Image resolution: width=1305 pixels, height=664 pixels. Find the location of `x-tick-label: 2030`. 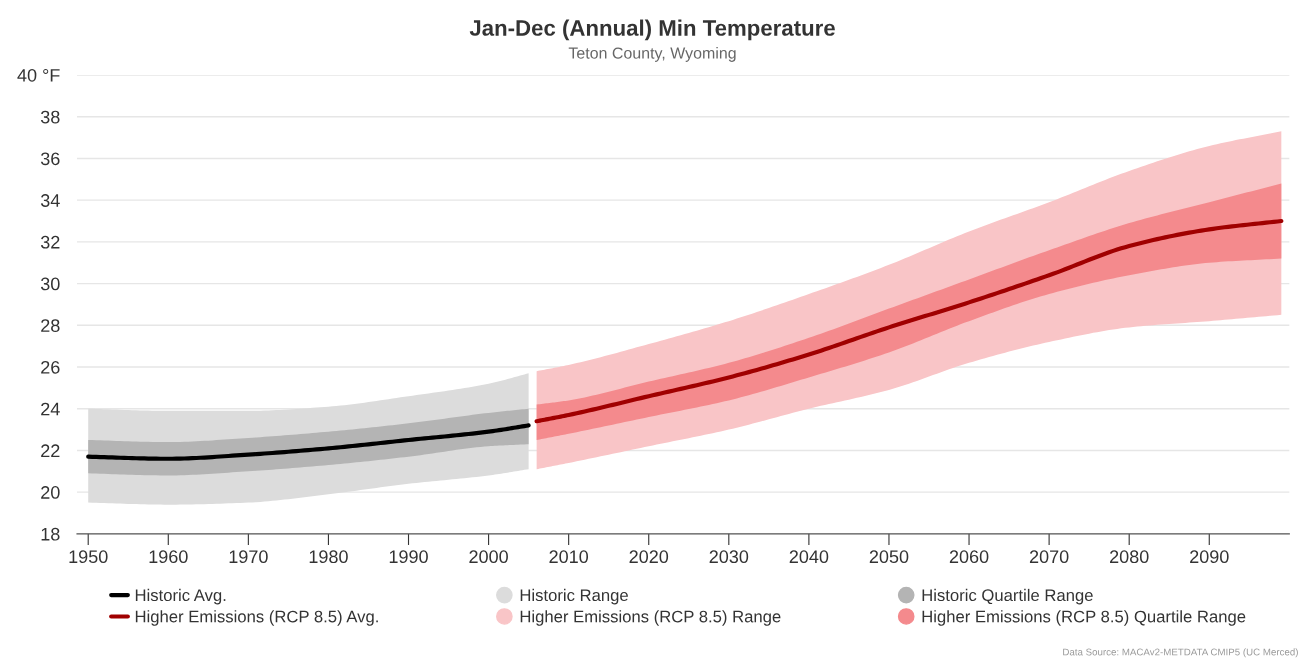

x-tick-label: 2030 is located at coordinates (729, 557).